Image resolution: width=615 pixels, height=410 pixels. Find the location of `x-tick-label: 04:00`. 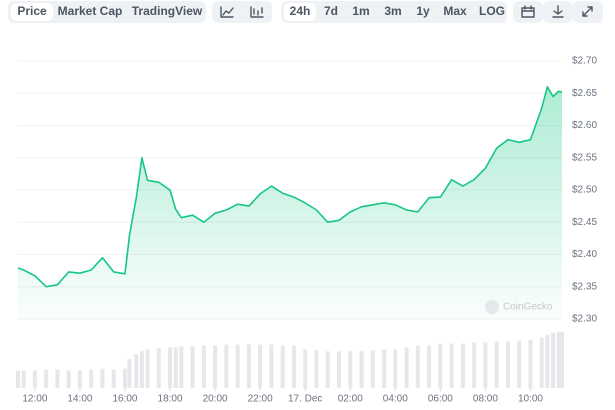

x-tick-label: 04:00 is located at coordinates (395, 399).